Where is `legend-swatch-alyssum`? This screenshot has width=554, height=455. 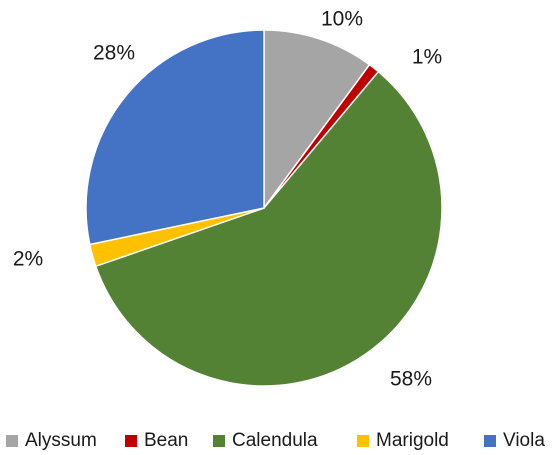
legend-swatch-alyssum is located at coordinates (12, 441).